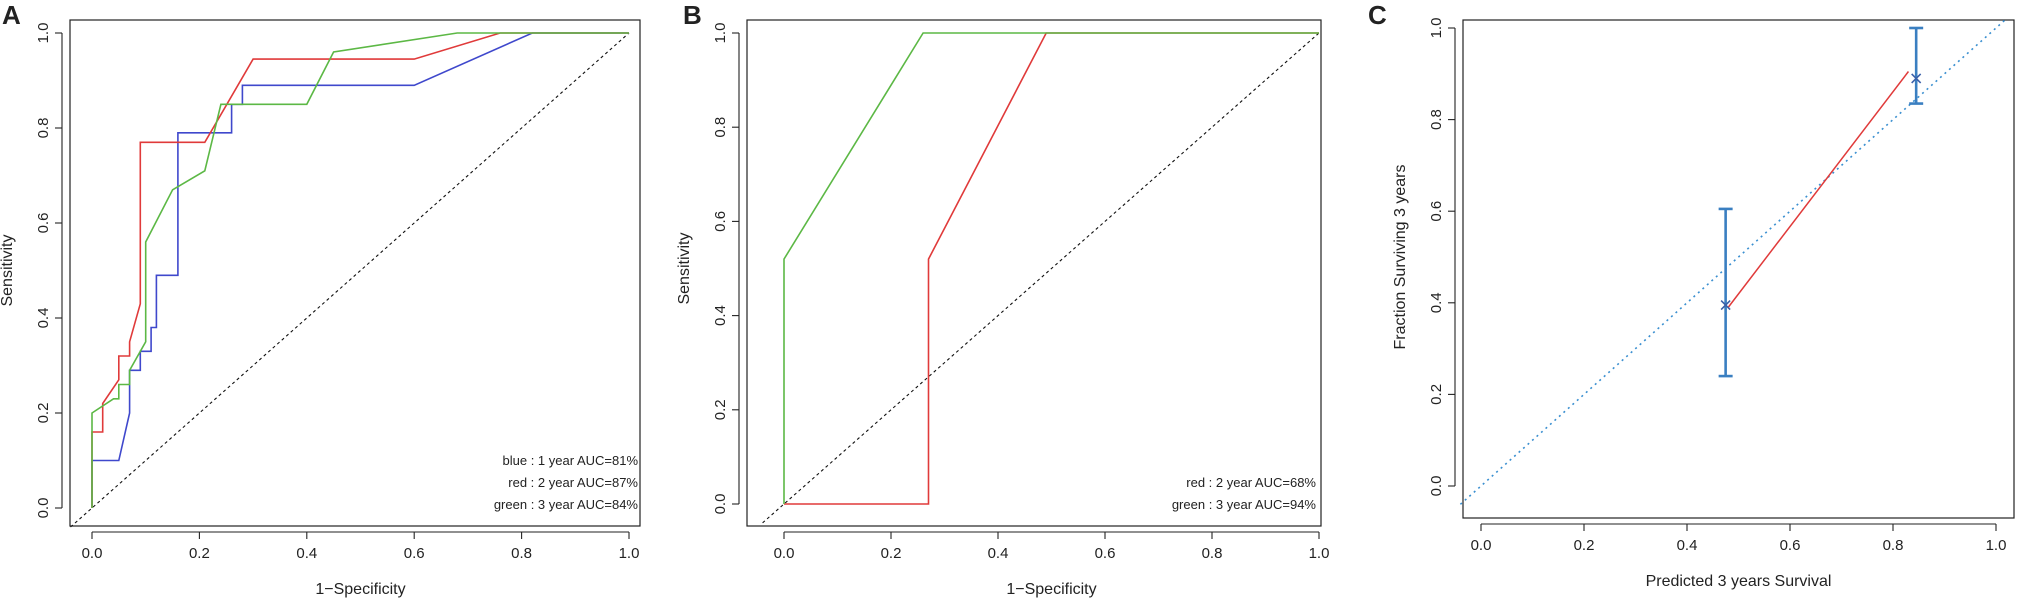  What do you see at coordinates (11, 15) in the screenshot?
I see `panel-letter: A` at bounding box center [11, 15].